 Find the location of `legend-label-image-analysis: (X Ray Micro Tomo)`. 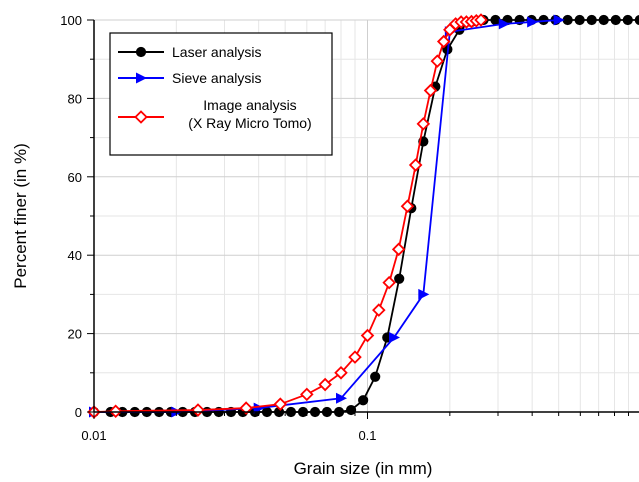

legend-label-image-analysis: (X Ray Micro Tomo) is located at coordinates (249, 123).